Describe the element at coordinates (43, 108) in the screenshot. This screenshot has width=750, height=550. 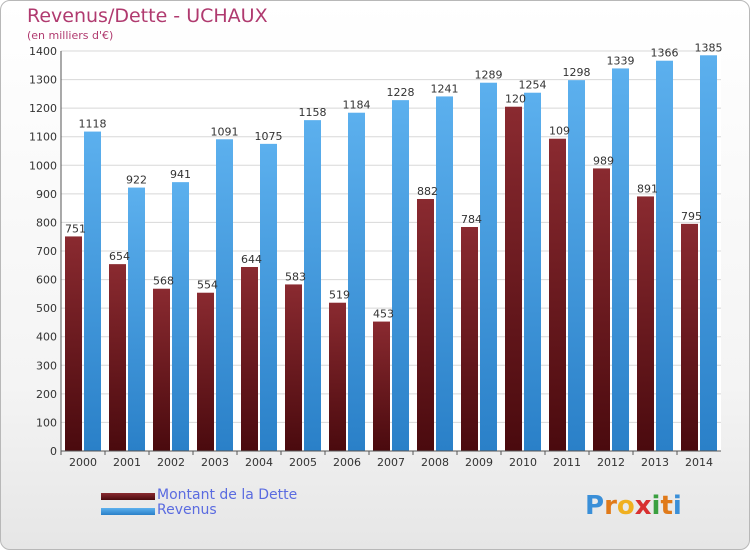
I see `y-tick-label: 1200` at that location.